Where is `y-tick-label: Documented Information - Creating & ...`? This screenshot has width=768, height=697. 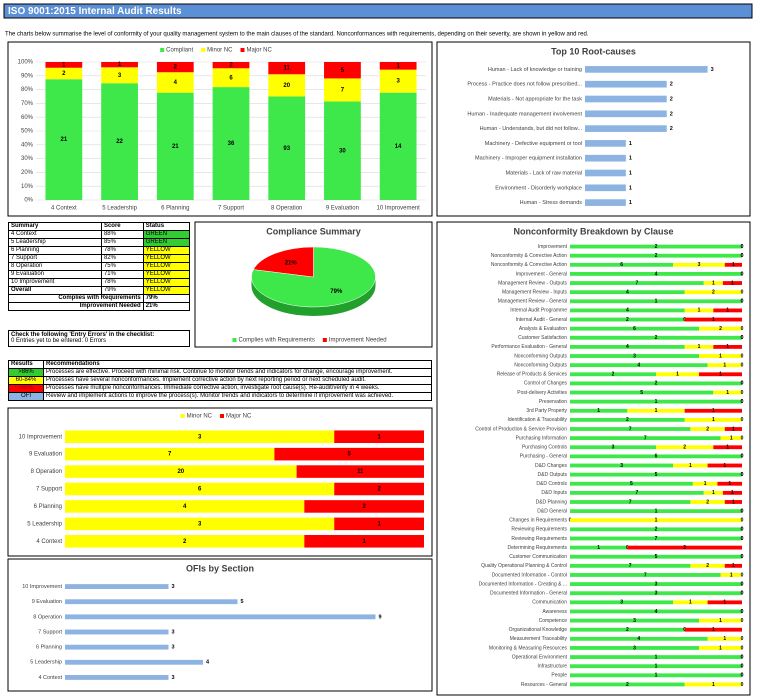 y-tick-label: Documented Information - Creating & ... is located at coordinates (523, 584).